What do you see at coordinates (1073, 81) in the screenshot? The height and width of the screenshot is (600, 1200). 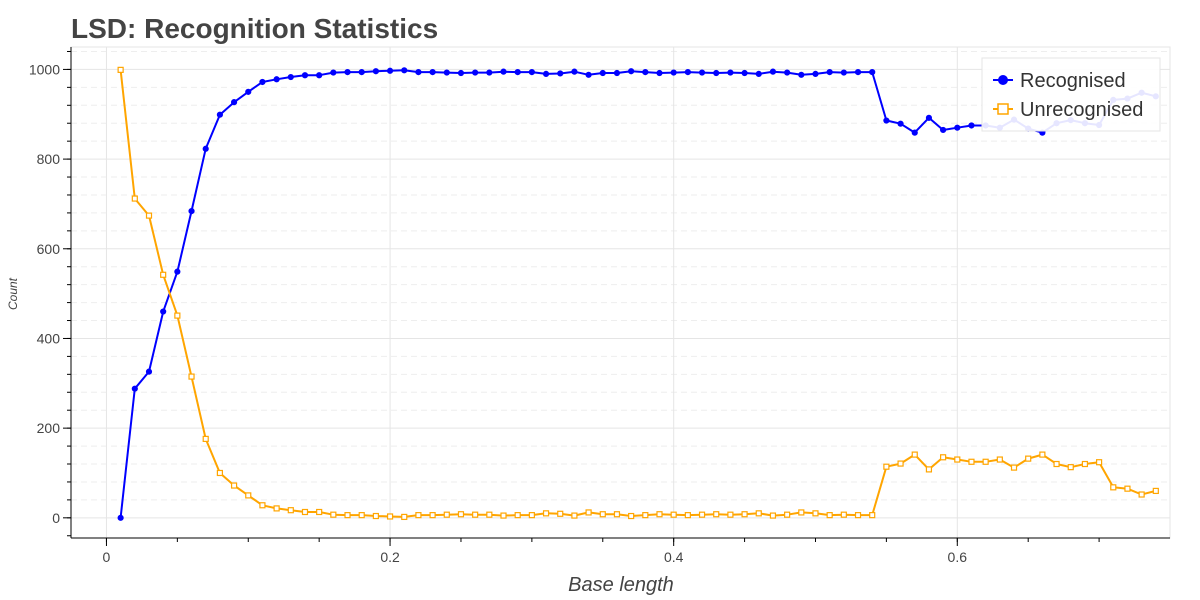 I see `legend-label-recognised: Recognised` at bounding box center [1073, 81].